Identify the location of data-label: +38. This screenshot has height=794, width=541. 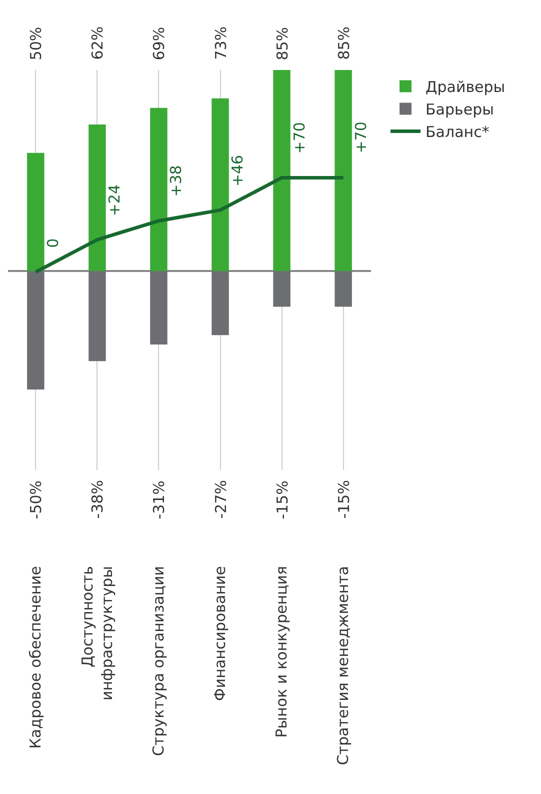
(176, 181).